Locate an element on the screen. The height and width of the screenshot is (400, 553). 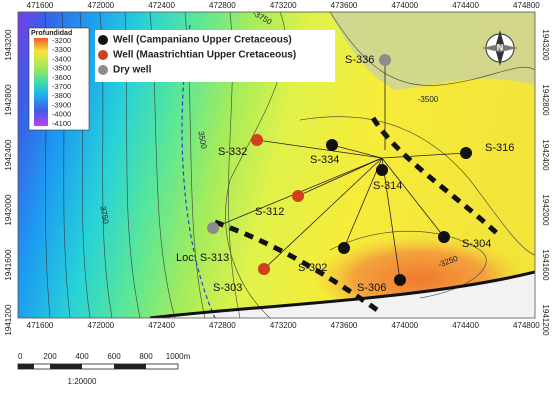
legend-label: Dry well is located at coordinates (132, 70).